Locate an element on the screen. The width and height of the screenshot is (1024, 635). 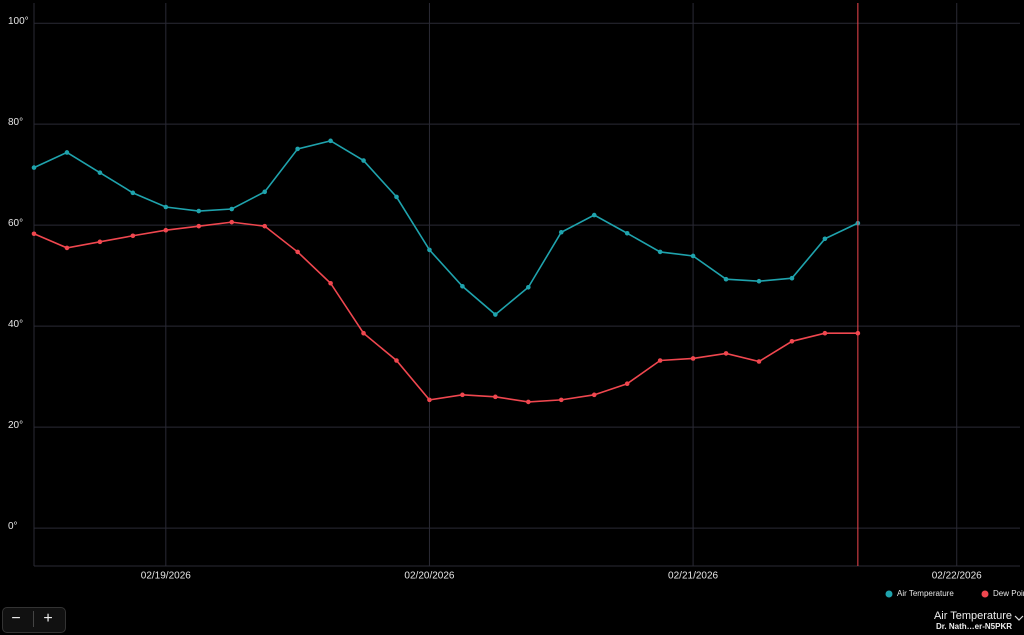
selector-subtitle: Dr. Nath…er-N5PKR is located at coordinates (973, 626).